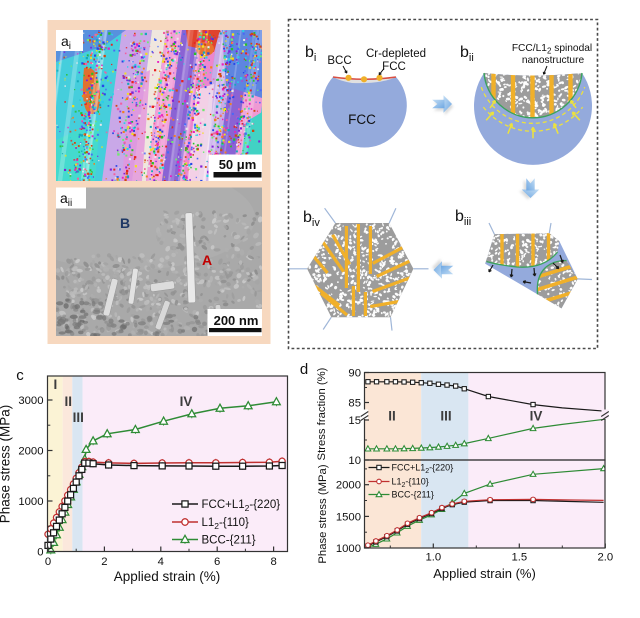 The width and height of the screenshot is (640, 618). I want to click on svg-text: nanostructure, so click(553, 60).